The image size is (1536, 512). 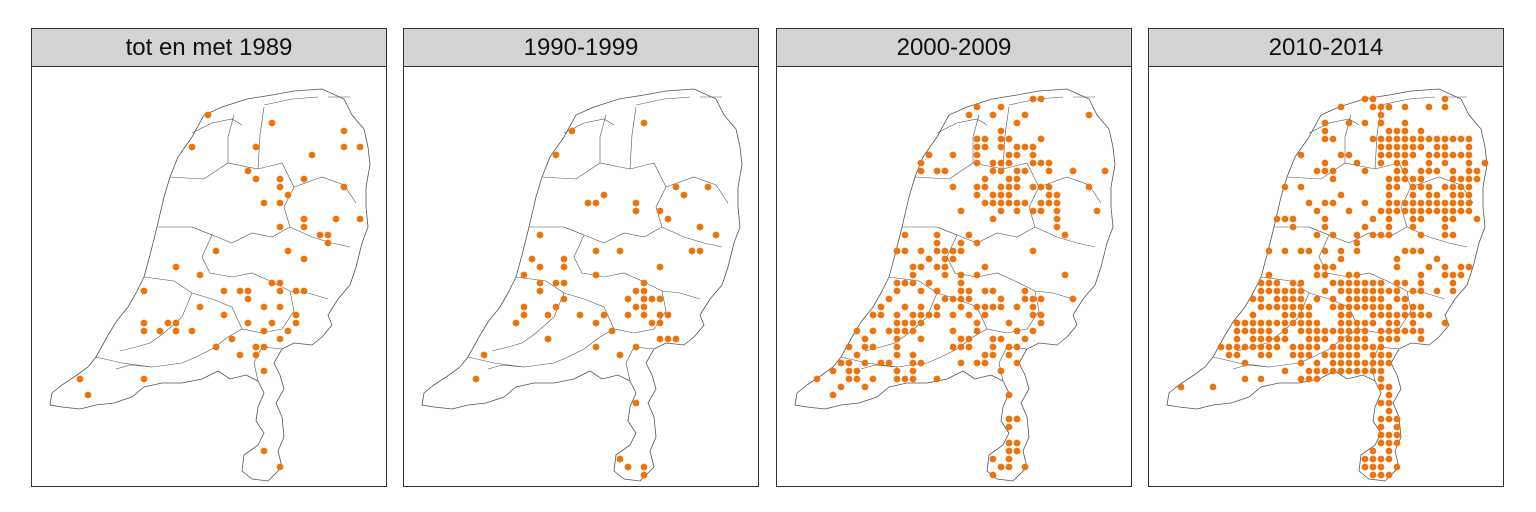 What do you see at coordinates (581, 48) in the screenshot?
I see `panel-title: 1990-1999` at bounding box center [581, 48].